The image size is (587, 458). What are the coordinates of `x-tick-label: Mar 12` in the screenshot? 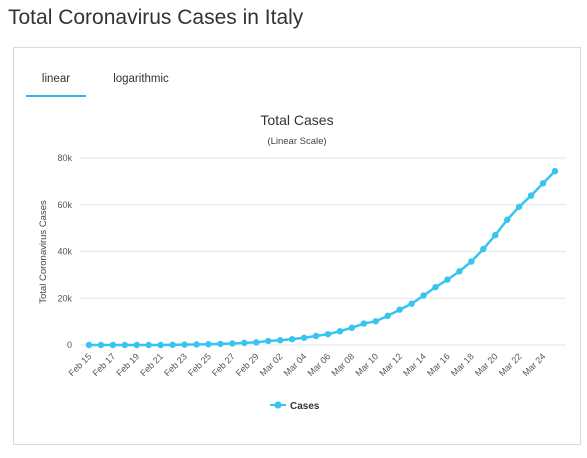 It's located at (390, 364).